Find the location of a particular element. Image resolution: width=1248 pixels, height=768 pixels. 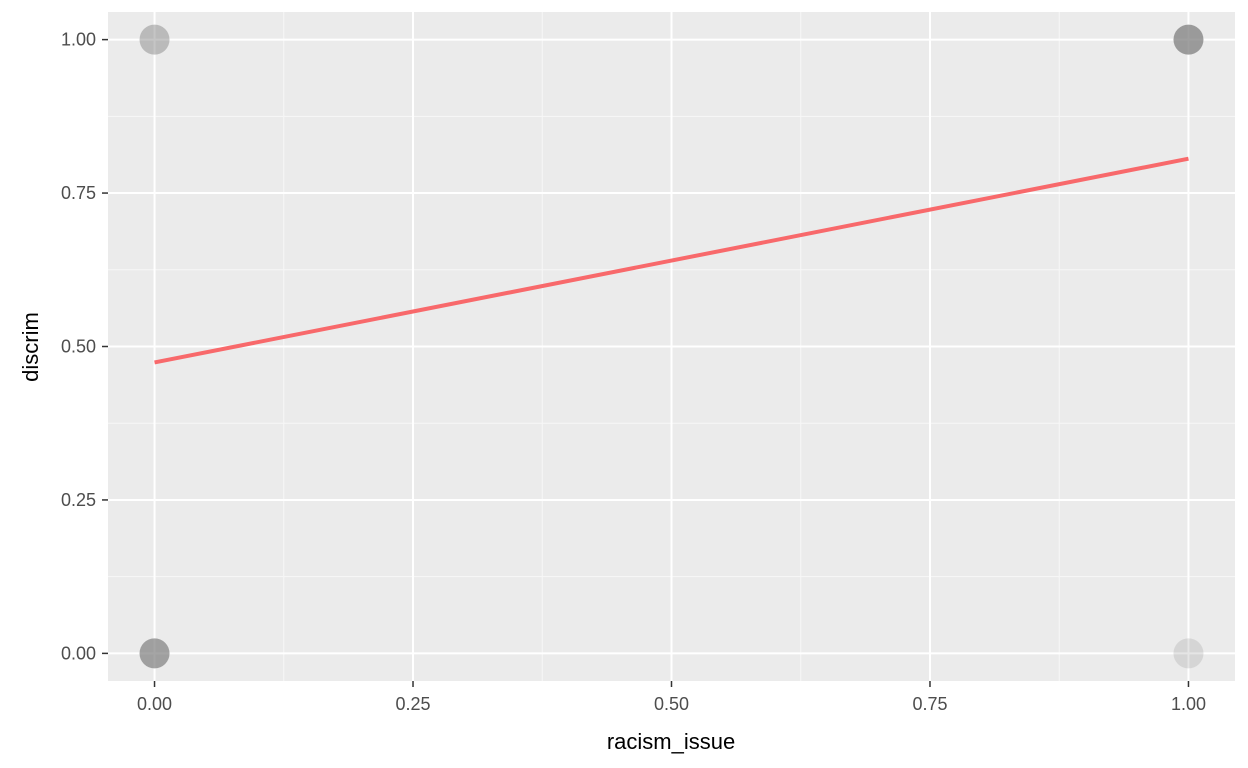

x-tick-label: 0.25 is located at coordinates (412, 704).